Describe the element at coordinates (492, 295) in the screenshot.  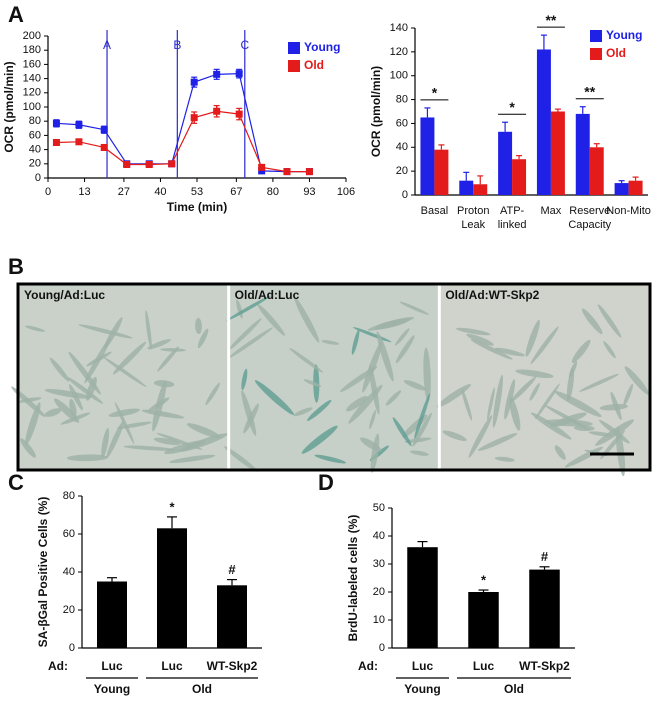
I see `micrograph-label: Old/Ad:WT-Skp2` at that location.